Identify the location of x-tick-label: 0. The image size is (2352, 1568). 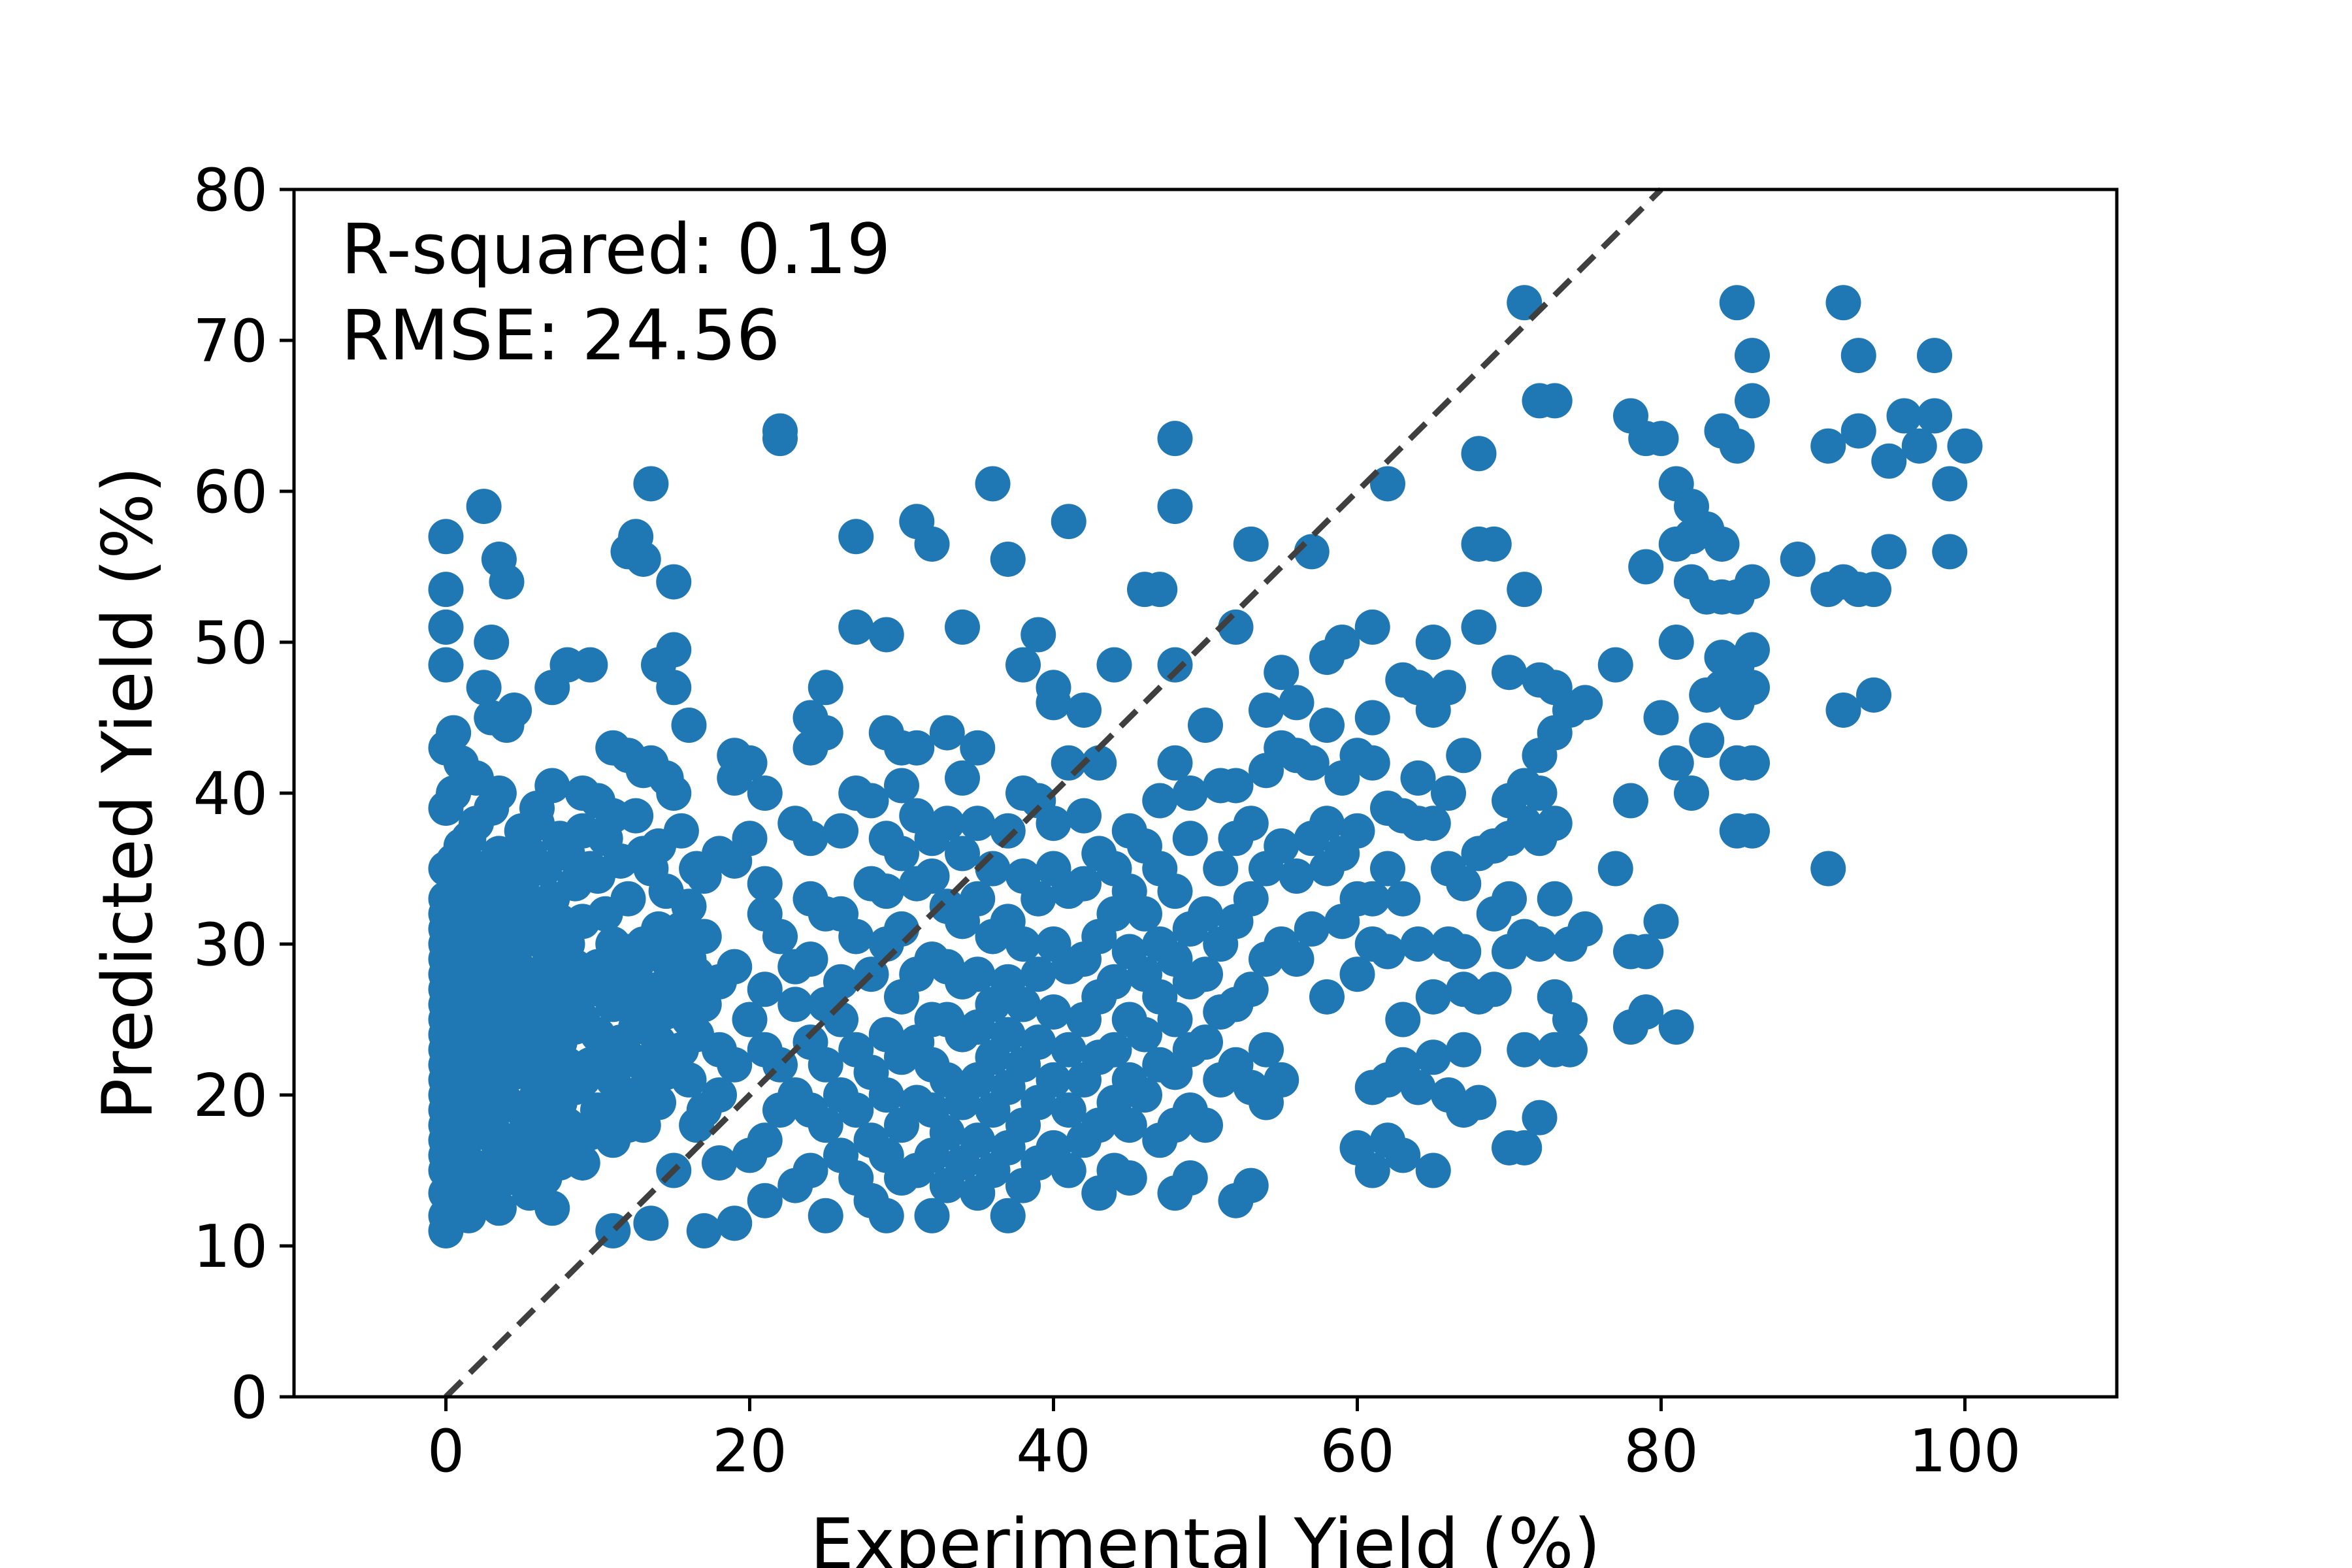
(446, 1451).